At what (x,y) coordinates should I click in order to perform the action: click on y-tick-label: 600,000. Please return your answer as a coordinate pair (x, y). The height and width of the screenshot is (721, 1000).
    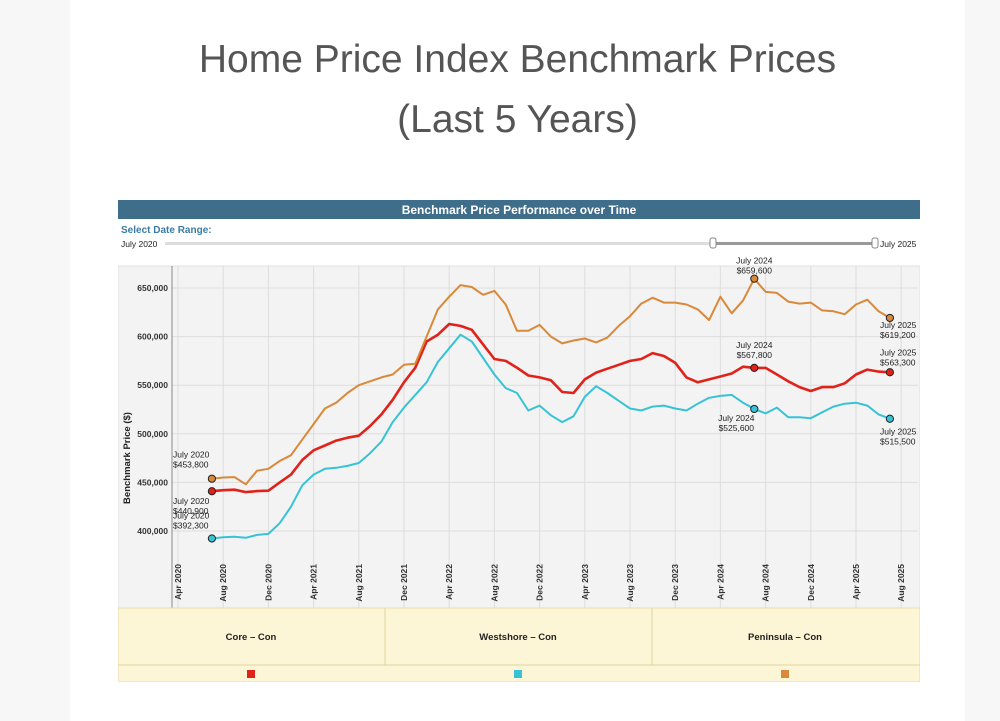
    Looking at the image, I should click on (152, 337).